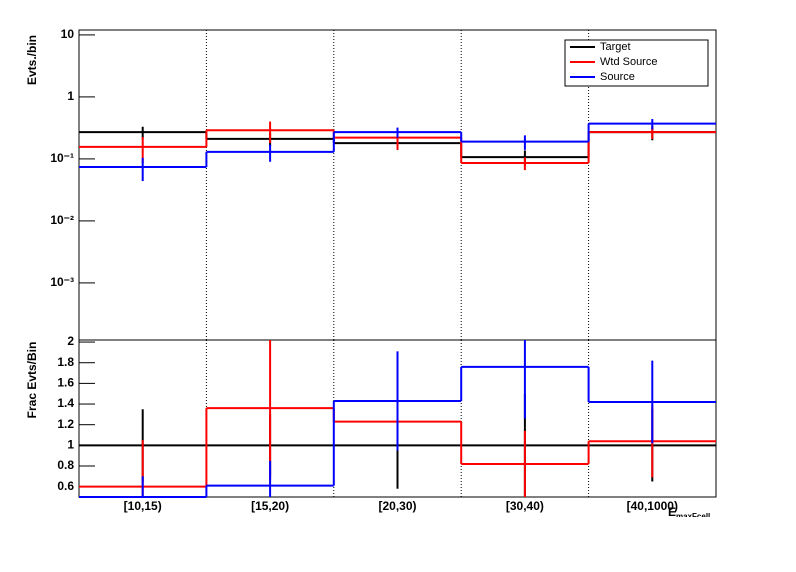 This screenshot has width=796, height=572. Describe the element at coordinates (672, 512) in the screenshot. I see `x-axis-label-main: E` at that location.